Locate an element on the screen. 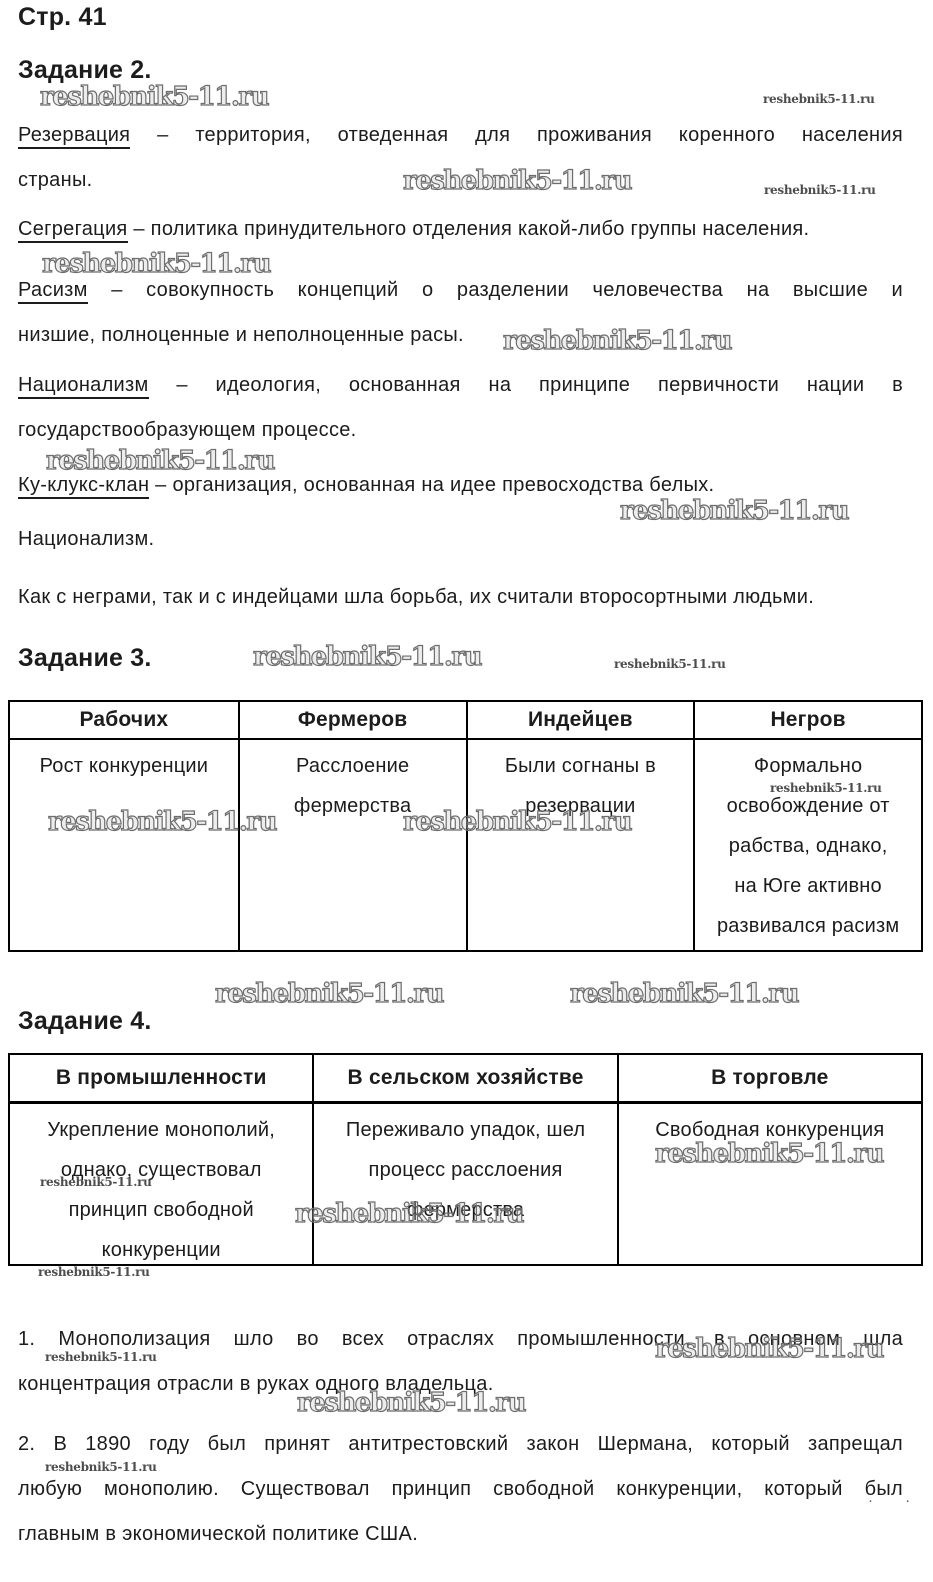  task2-heading: Задание 2. is located at coordinates (85, 70).